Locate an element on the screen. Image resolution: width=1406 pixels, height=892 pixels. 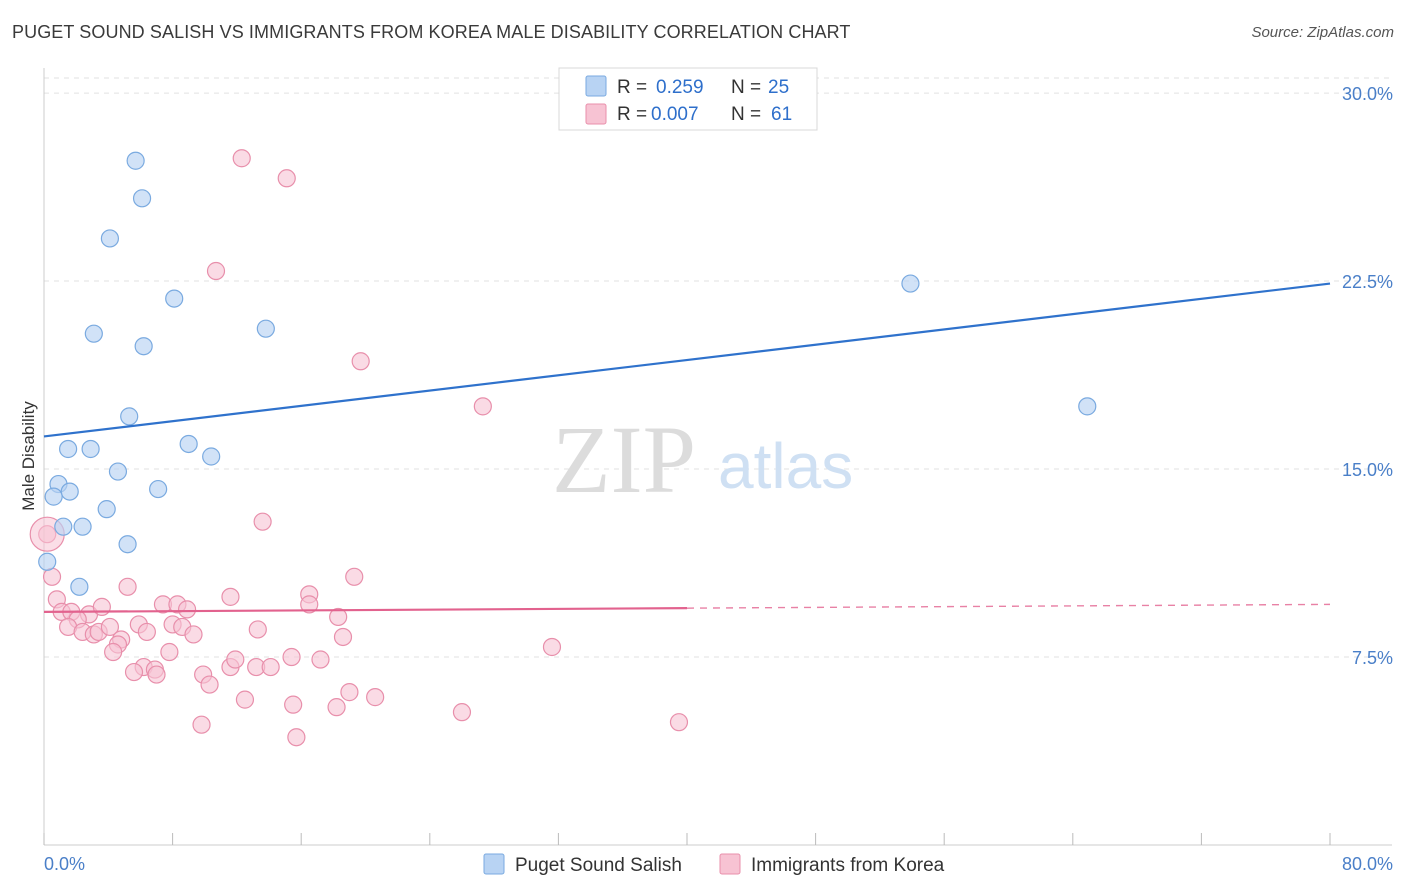
x-tick-labels: 0.0% 80.0% is located at coordinates (718, 864).